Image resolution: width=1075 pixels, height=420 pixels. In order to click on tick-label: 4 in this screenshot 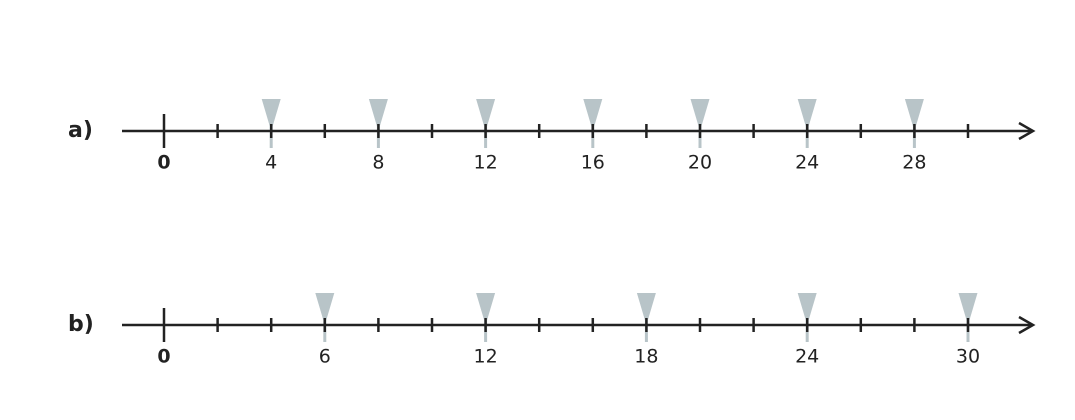, I will do `click(271, 163)`.